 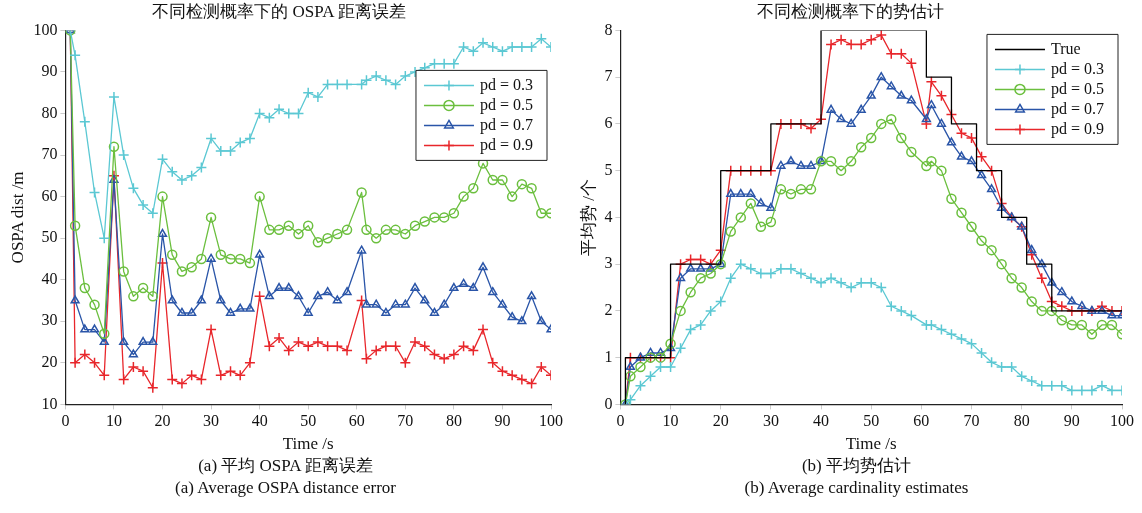 What do you see at coordinates (607, 29) in the screenshot?
I see `y-tick-label: 8` at bounding box center [607, 29].